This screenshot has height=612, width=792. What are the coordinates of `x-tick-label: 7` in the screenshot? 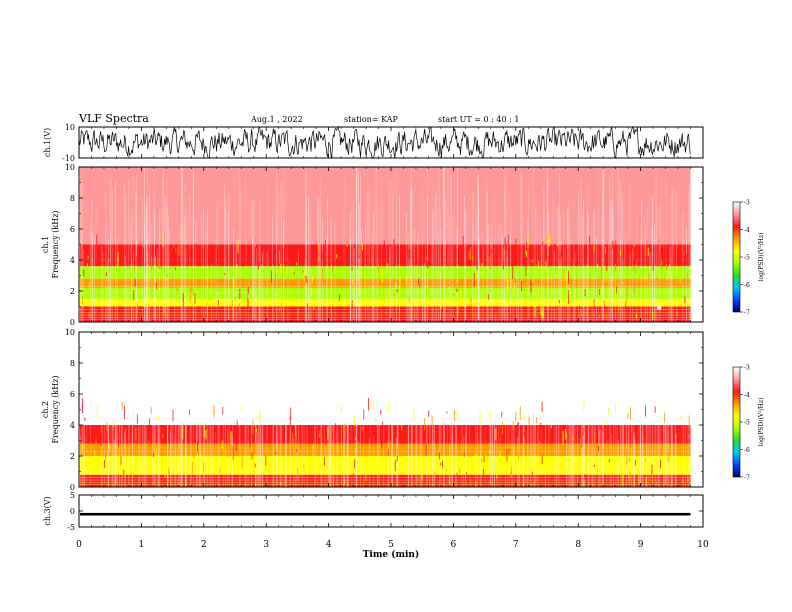 It's located at (516, 545).